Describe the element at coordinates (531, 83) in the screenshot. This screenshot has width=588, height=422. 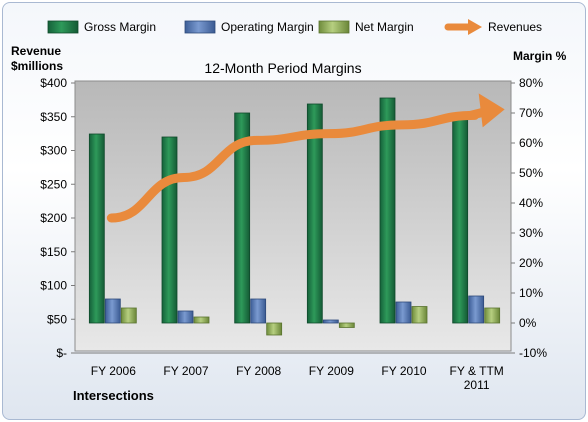
I see `right-tick-label: 80%` at that location.